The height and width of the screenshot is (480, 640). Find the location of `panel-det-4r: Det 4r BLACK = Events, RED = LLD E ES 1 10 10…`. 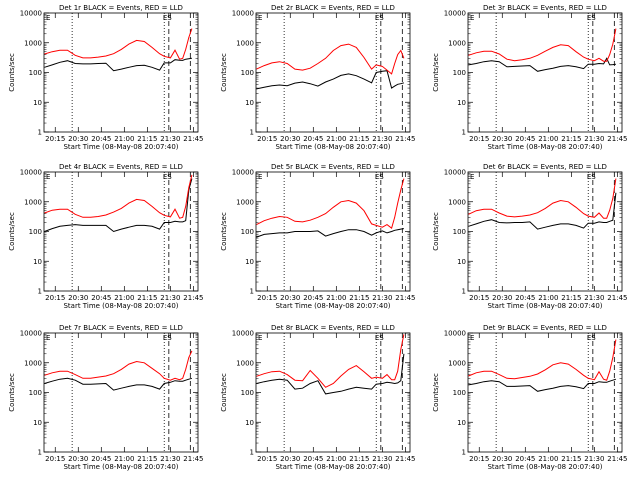

panel-det-4r: Det 4r BLACK = Events, RED = LLD E ES 1 10 10… is located at coordinates (105, 236).